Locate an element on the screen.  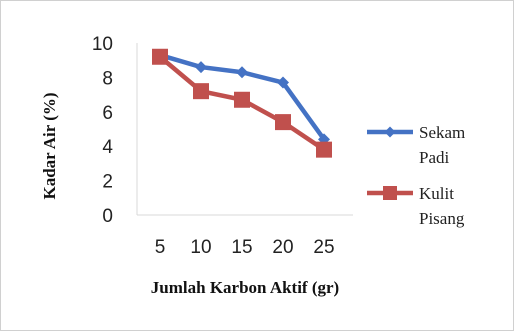
legend-label: Sekam is located at coordinates (442, 132).